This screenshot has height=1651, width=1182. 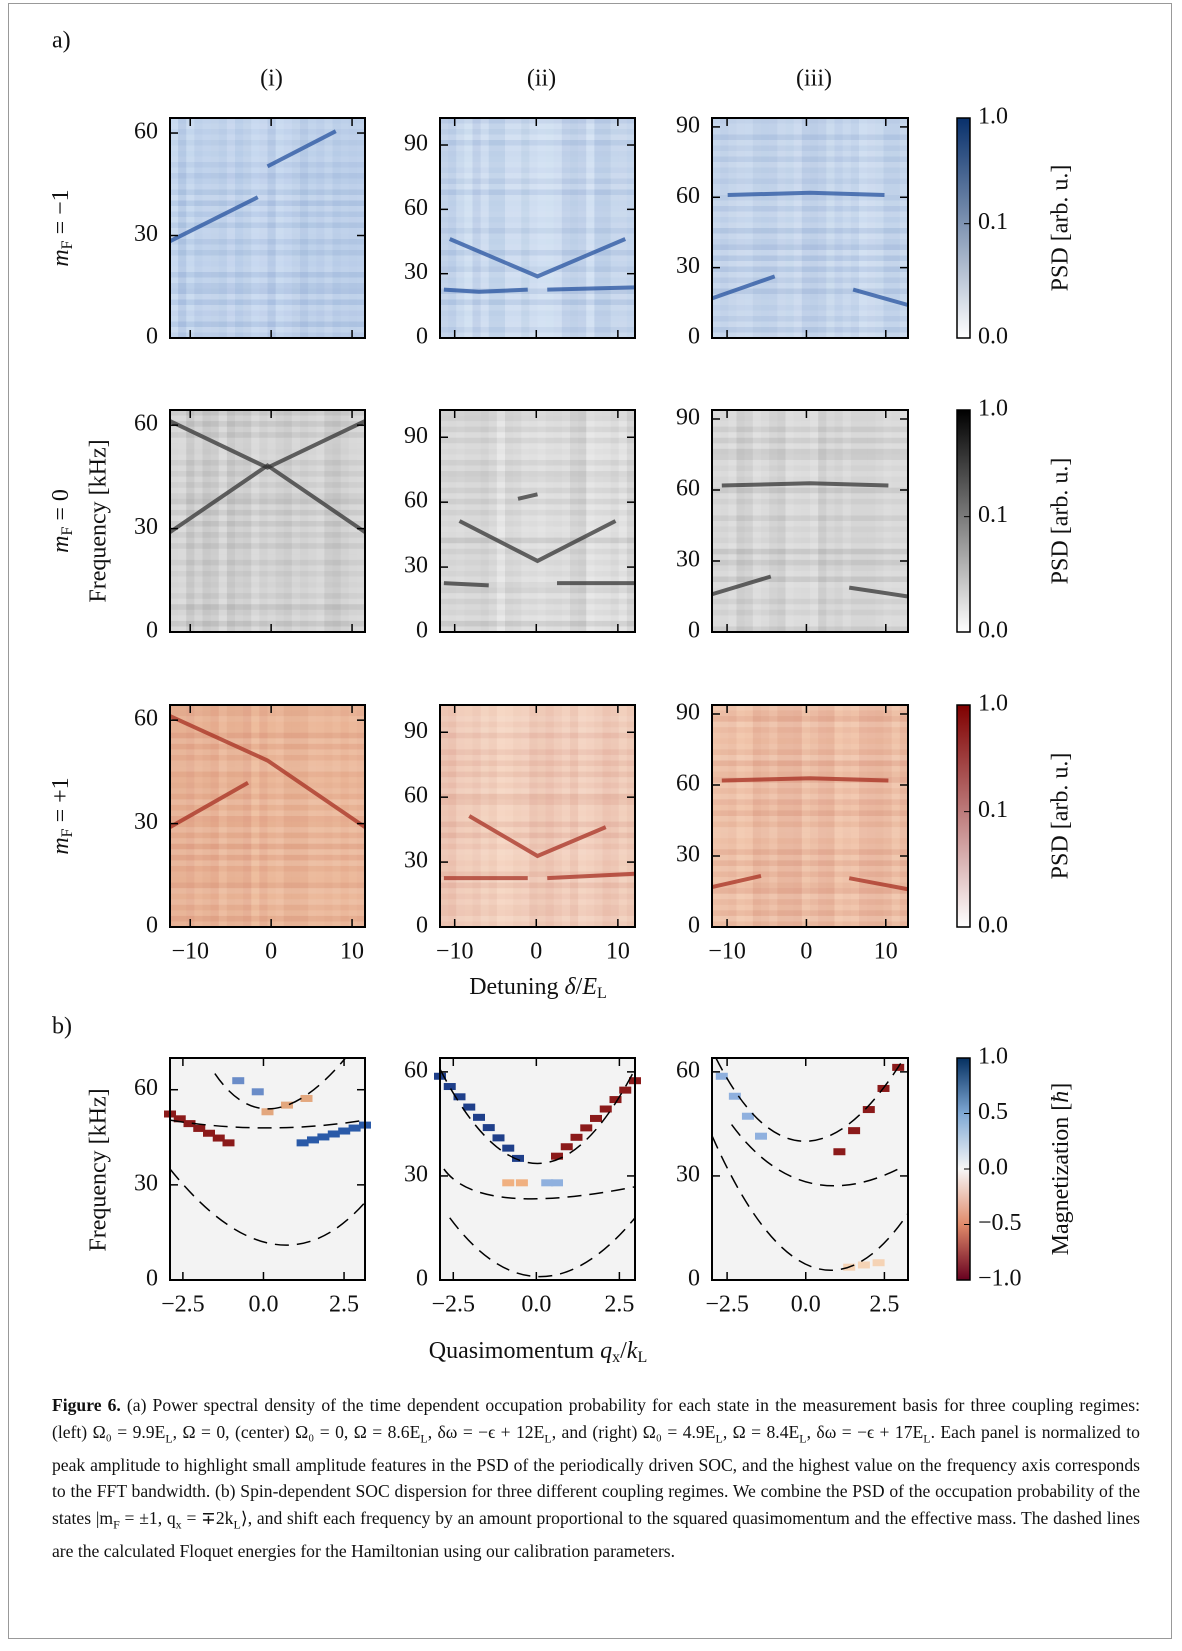 I want to click on y-tick-label: 0, so click(x=152, y=926).